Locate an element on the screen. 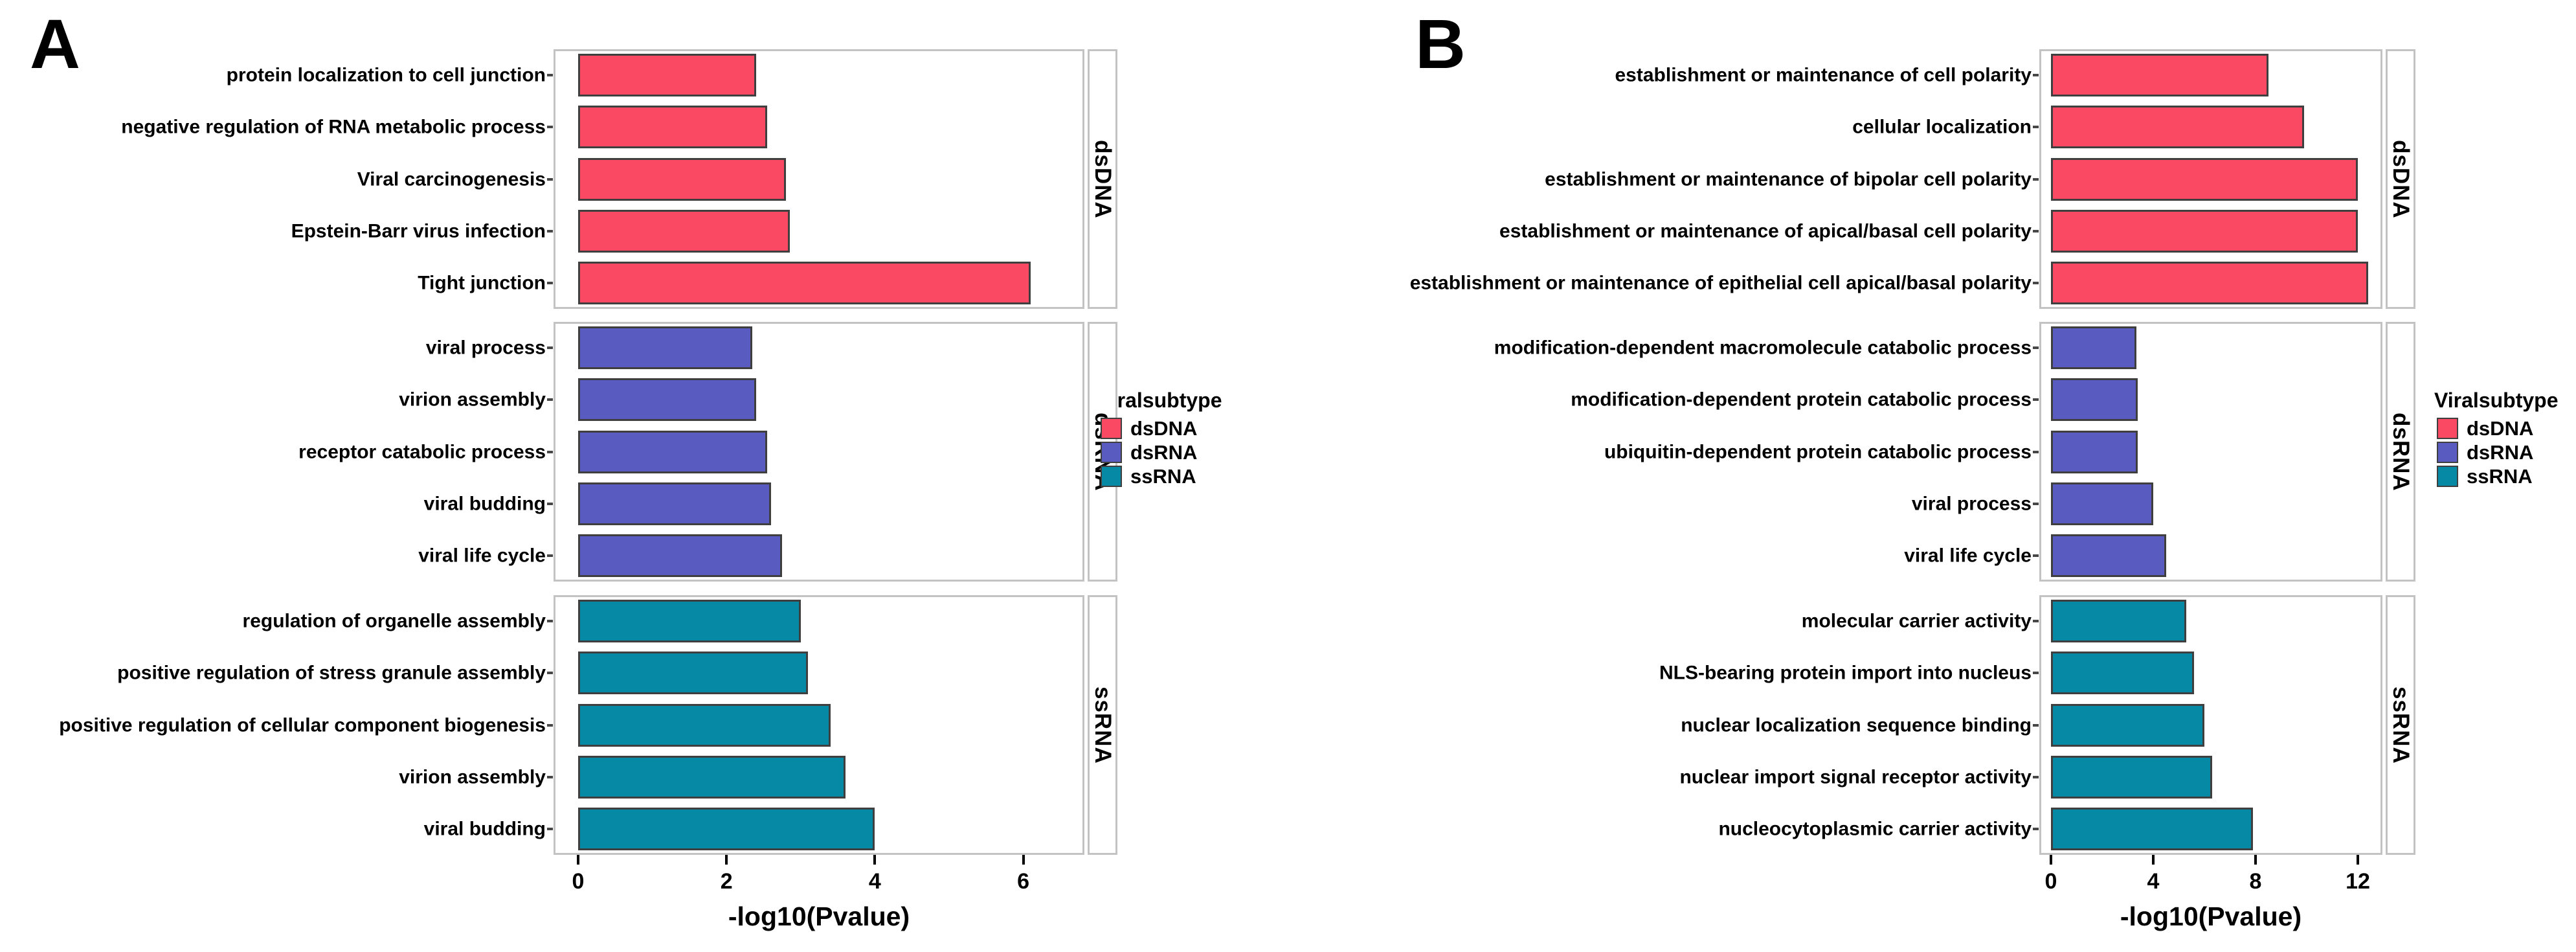 This screenshot has width=2576, height=952. x-axis-tick-label: 2 is located at coordinates (726, 881).